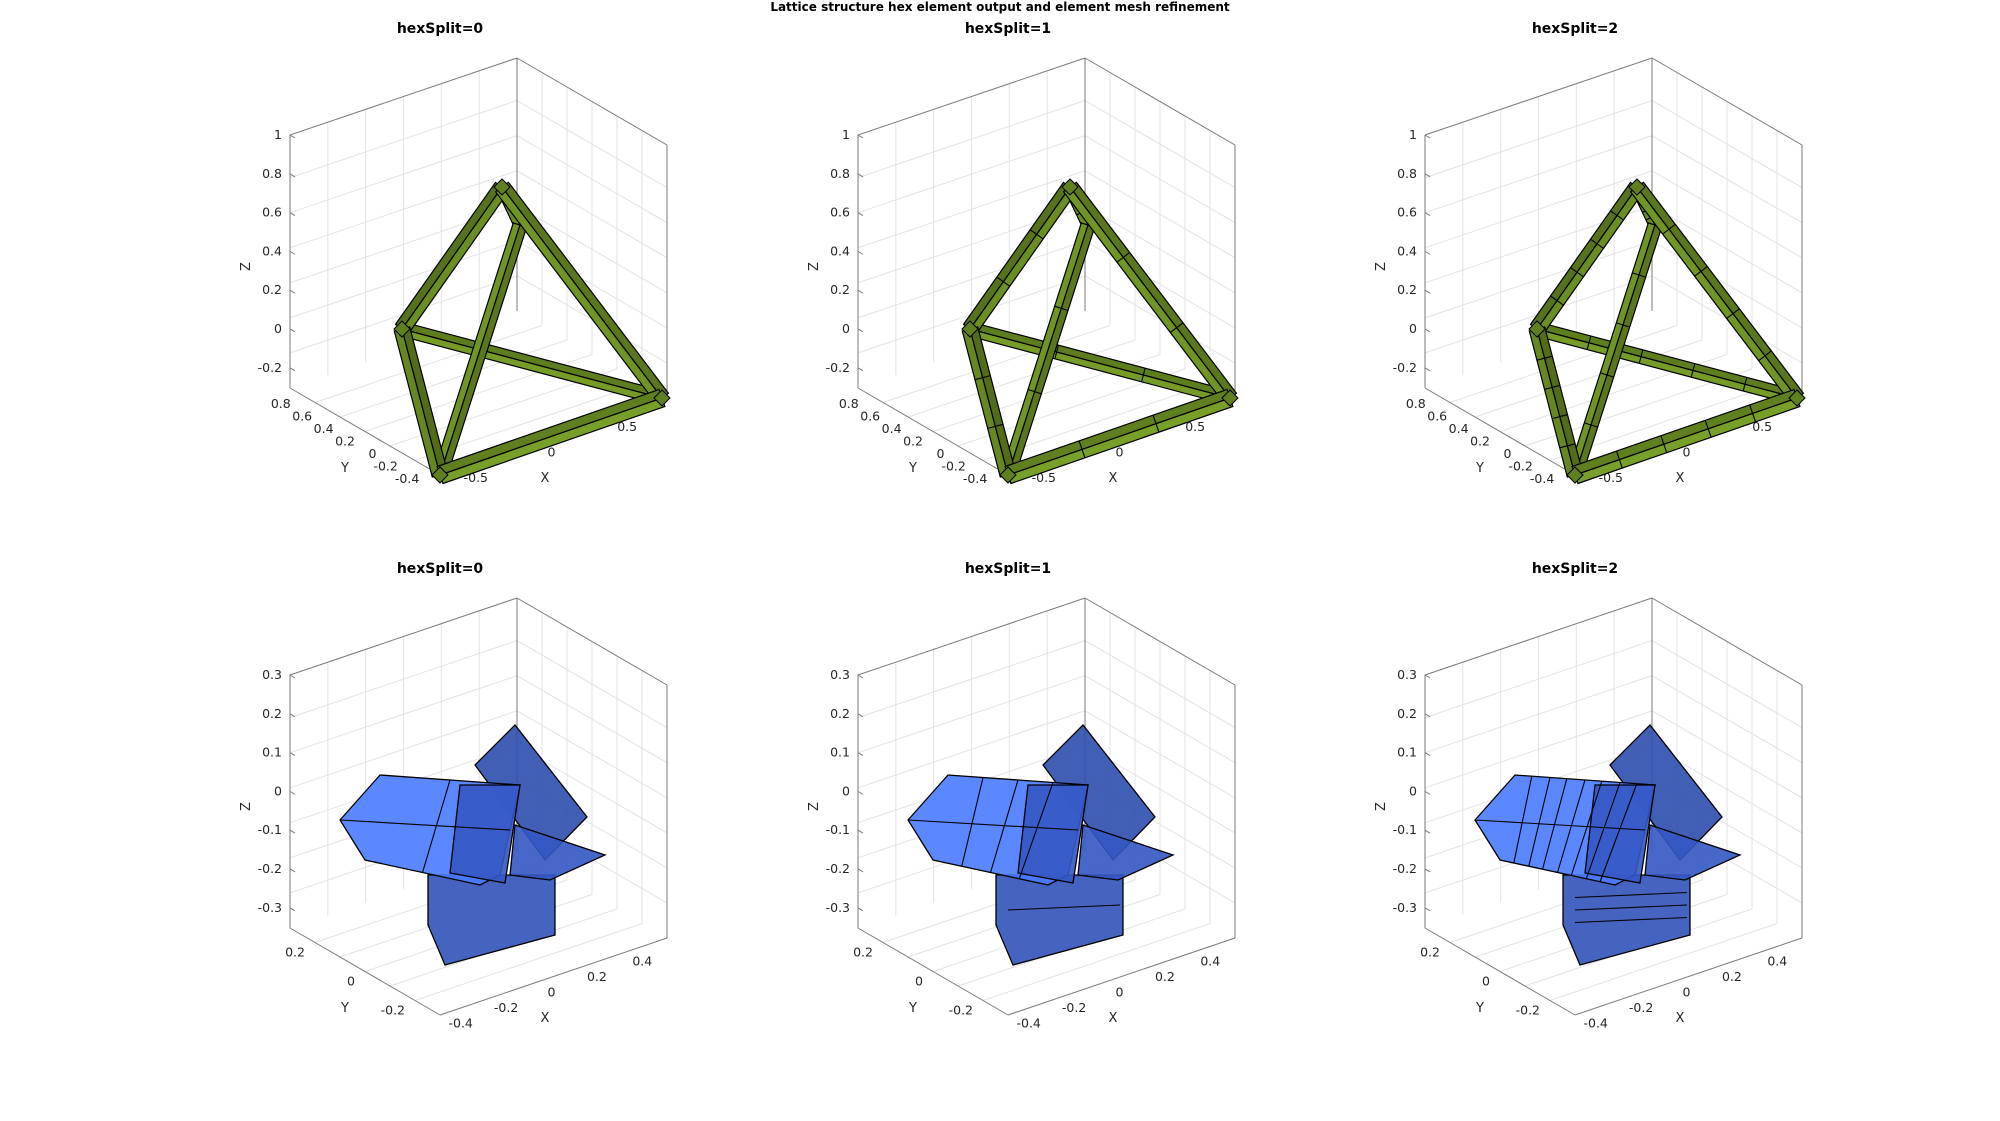 The image size is (2000, 1121). What do you see at coordinates (840, 752) in the screenshot?
I see `z-tick-label: 0.1` at bounding box center [840, 752].